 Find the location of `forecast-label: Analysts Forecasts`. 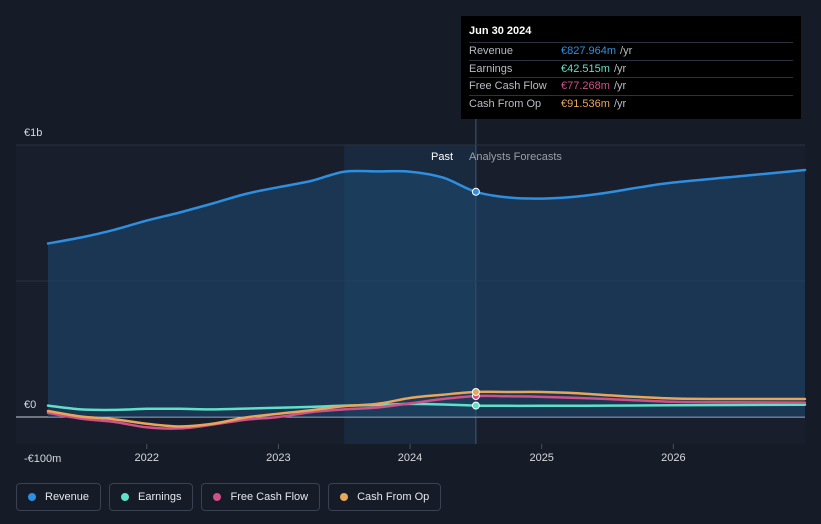

forecast-label: Analysts Forecasts is located at coordinates (515, 157).